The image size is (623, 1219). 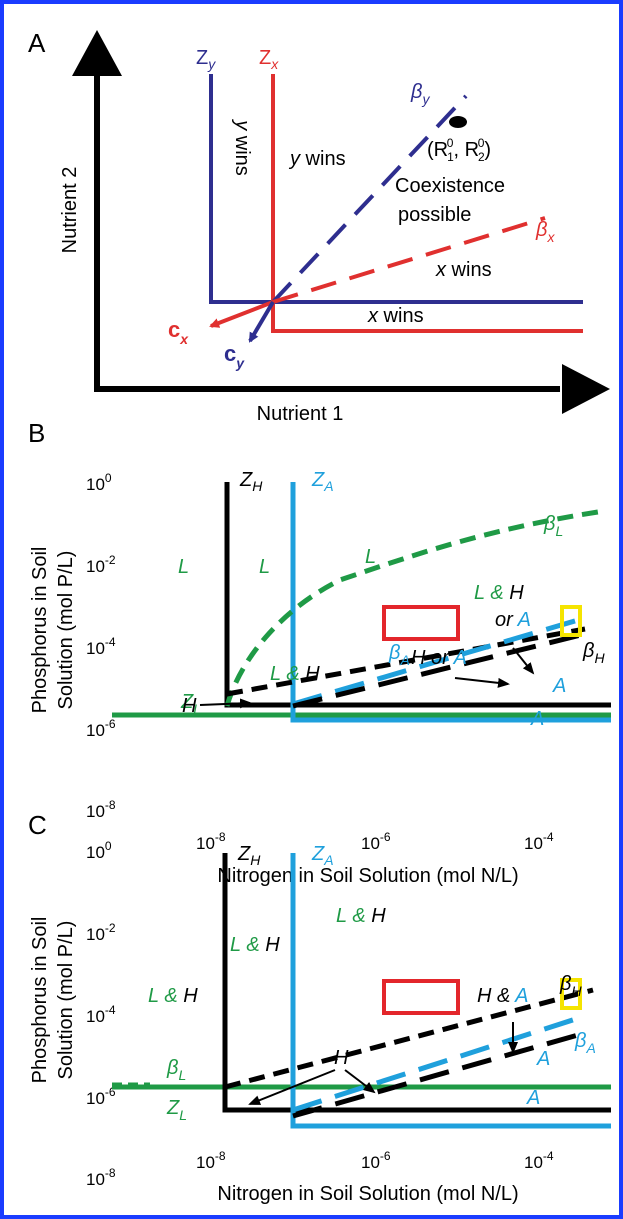 I want to click on zx-label: Zx, so click(x=269, y=59).